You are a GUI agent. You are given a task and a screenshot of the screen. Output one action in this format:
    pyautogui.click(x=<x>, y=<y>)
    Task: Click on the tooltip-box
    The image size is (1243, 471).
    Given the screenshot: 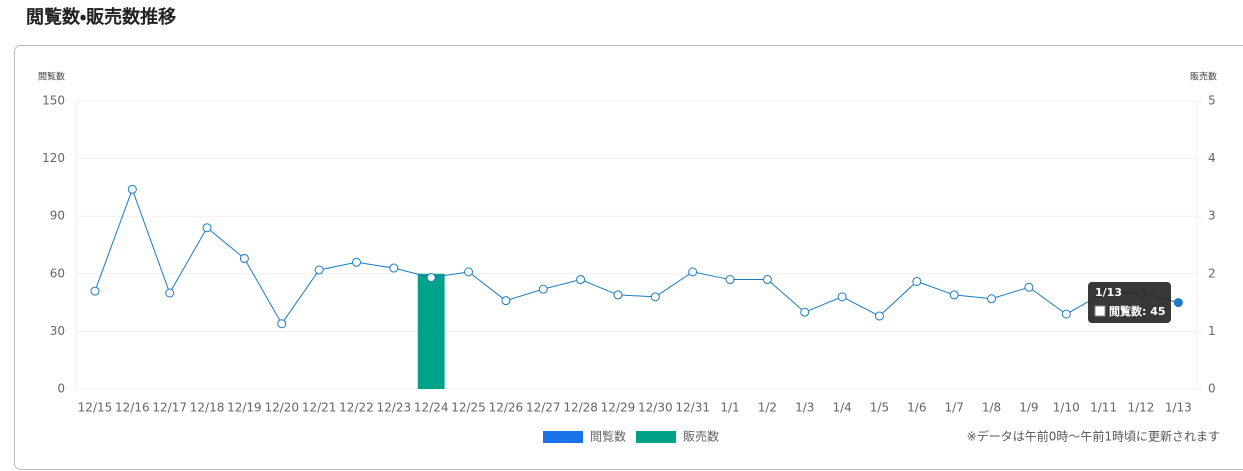 What is the action you would take?
    pyautogui.click(x=1129, y=302)
    